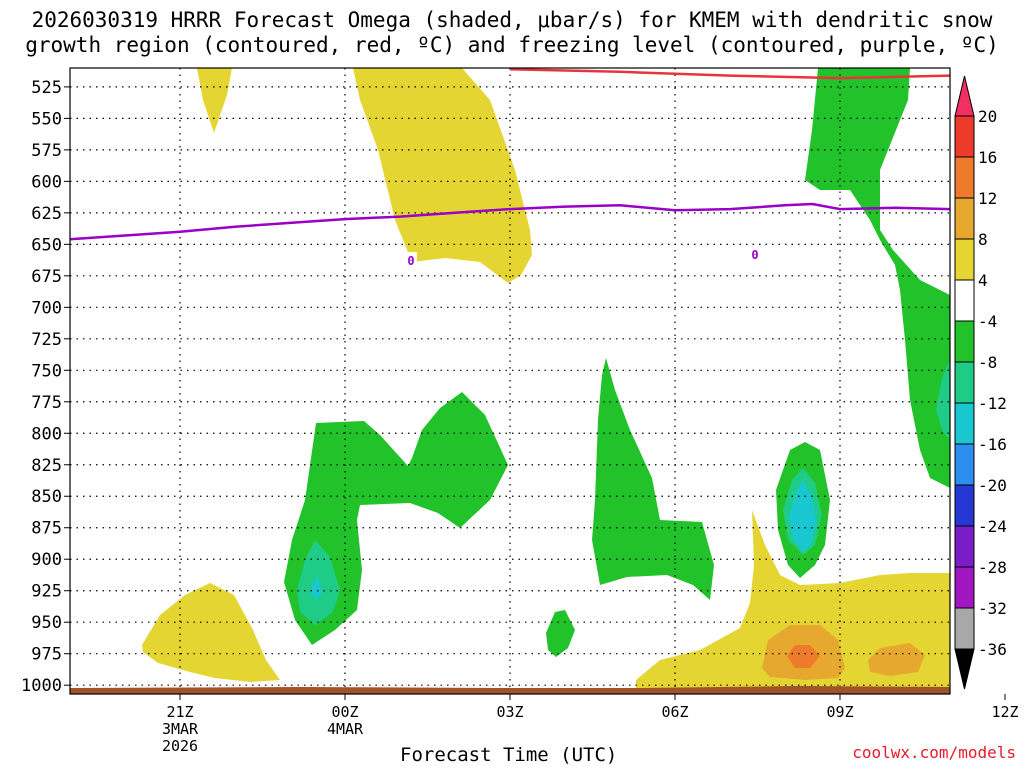 This screenshot has width=1024, height=768. What do you see at coordinates (46, 245) in the screenshot?
I see `y-tick-label-650: 650` at bounding box center [46, 245].